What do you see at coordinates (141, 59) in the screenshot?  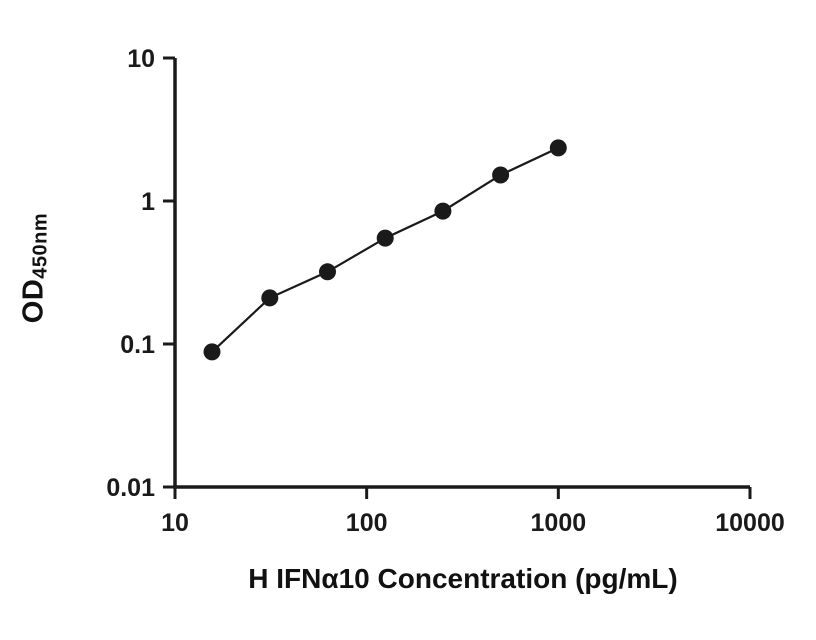 I see `y-tick-label: 10` at bounding box center [141, 59].